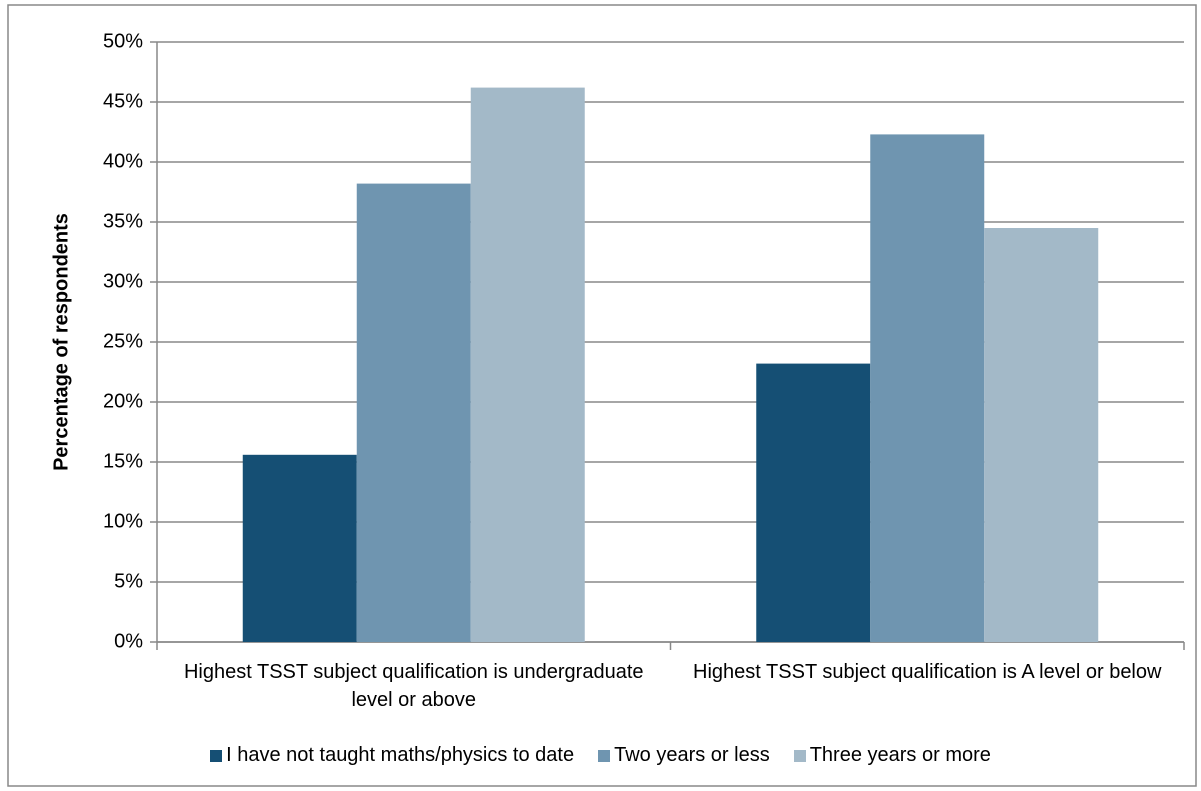  What do you see at coordinates (123, 341) in the screenshot?
I see `y-tick-label: 25%` at bounding box center [123, 341].